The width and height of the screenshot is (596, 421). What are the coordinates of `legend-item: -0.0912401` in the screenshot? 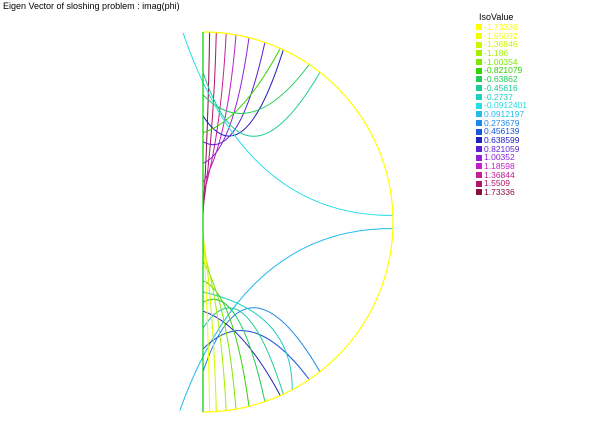 It's located at (531, 105).